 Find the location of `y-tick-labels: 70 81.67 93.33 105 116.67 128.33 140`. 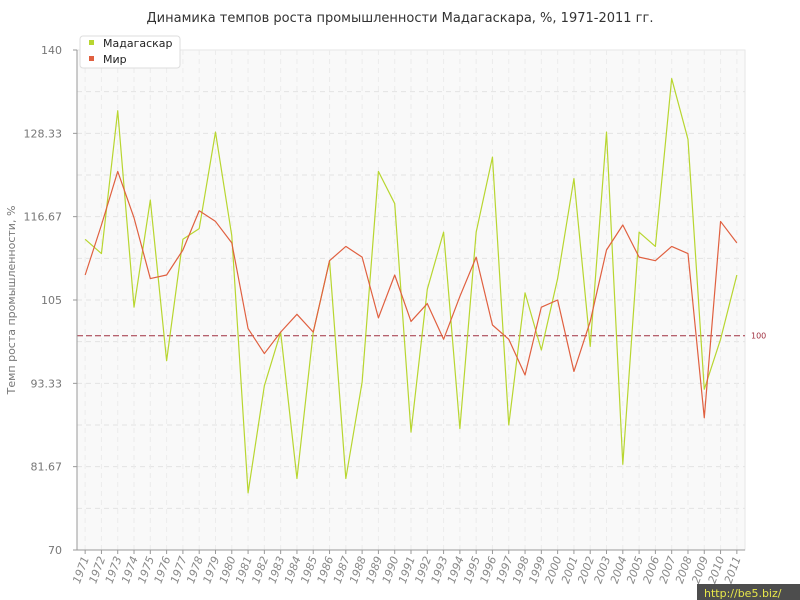

y-tick-labels: 70 81.67 93.33 105 116.67 128.33 140 is located at coordinates (50, 300).